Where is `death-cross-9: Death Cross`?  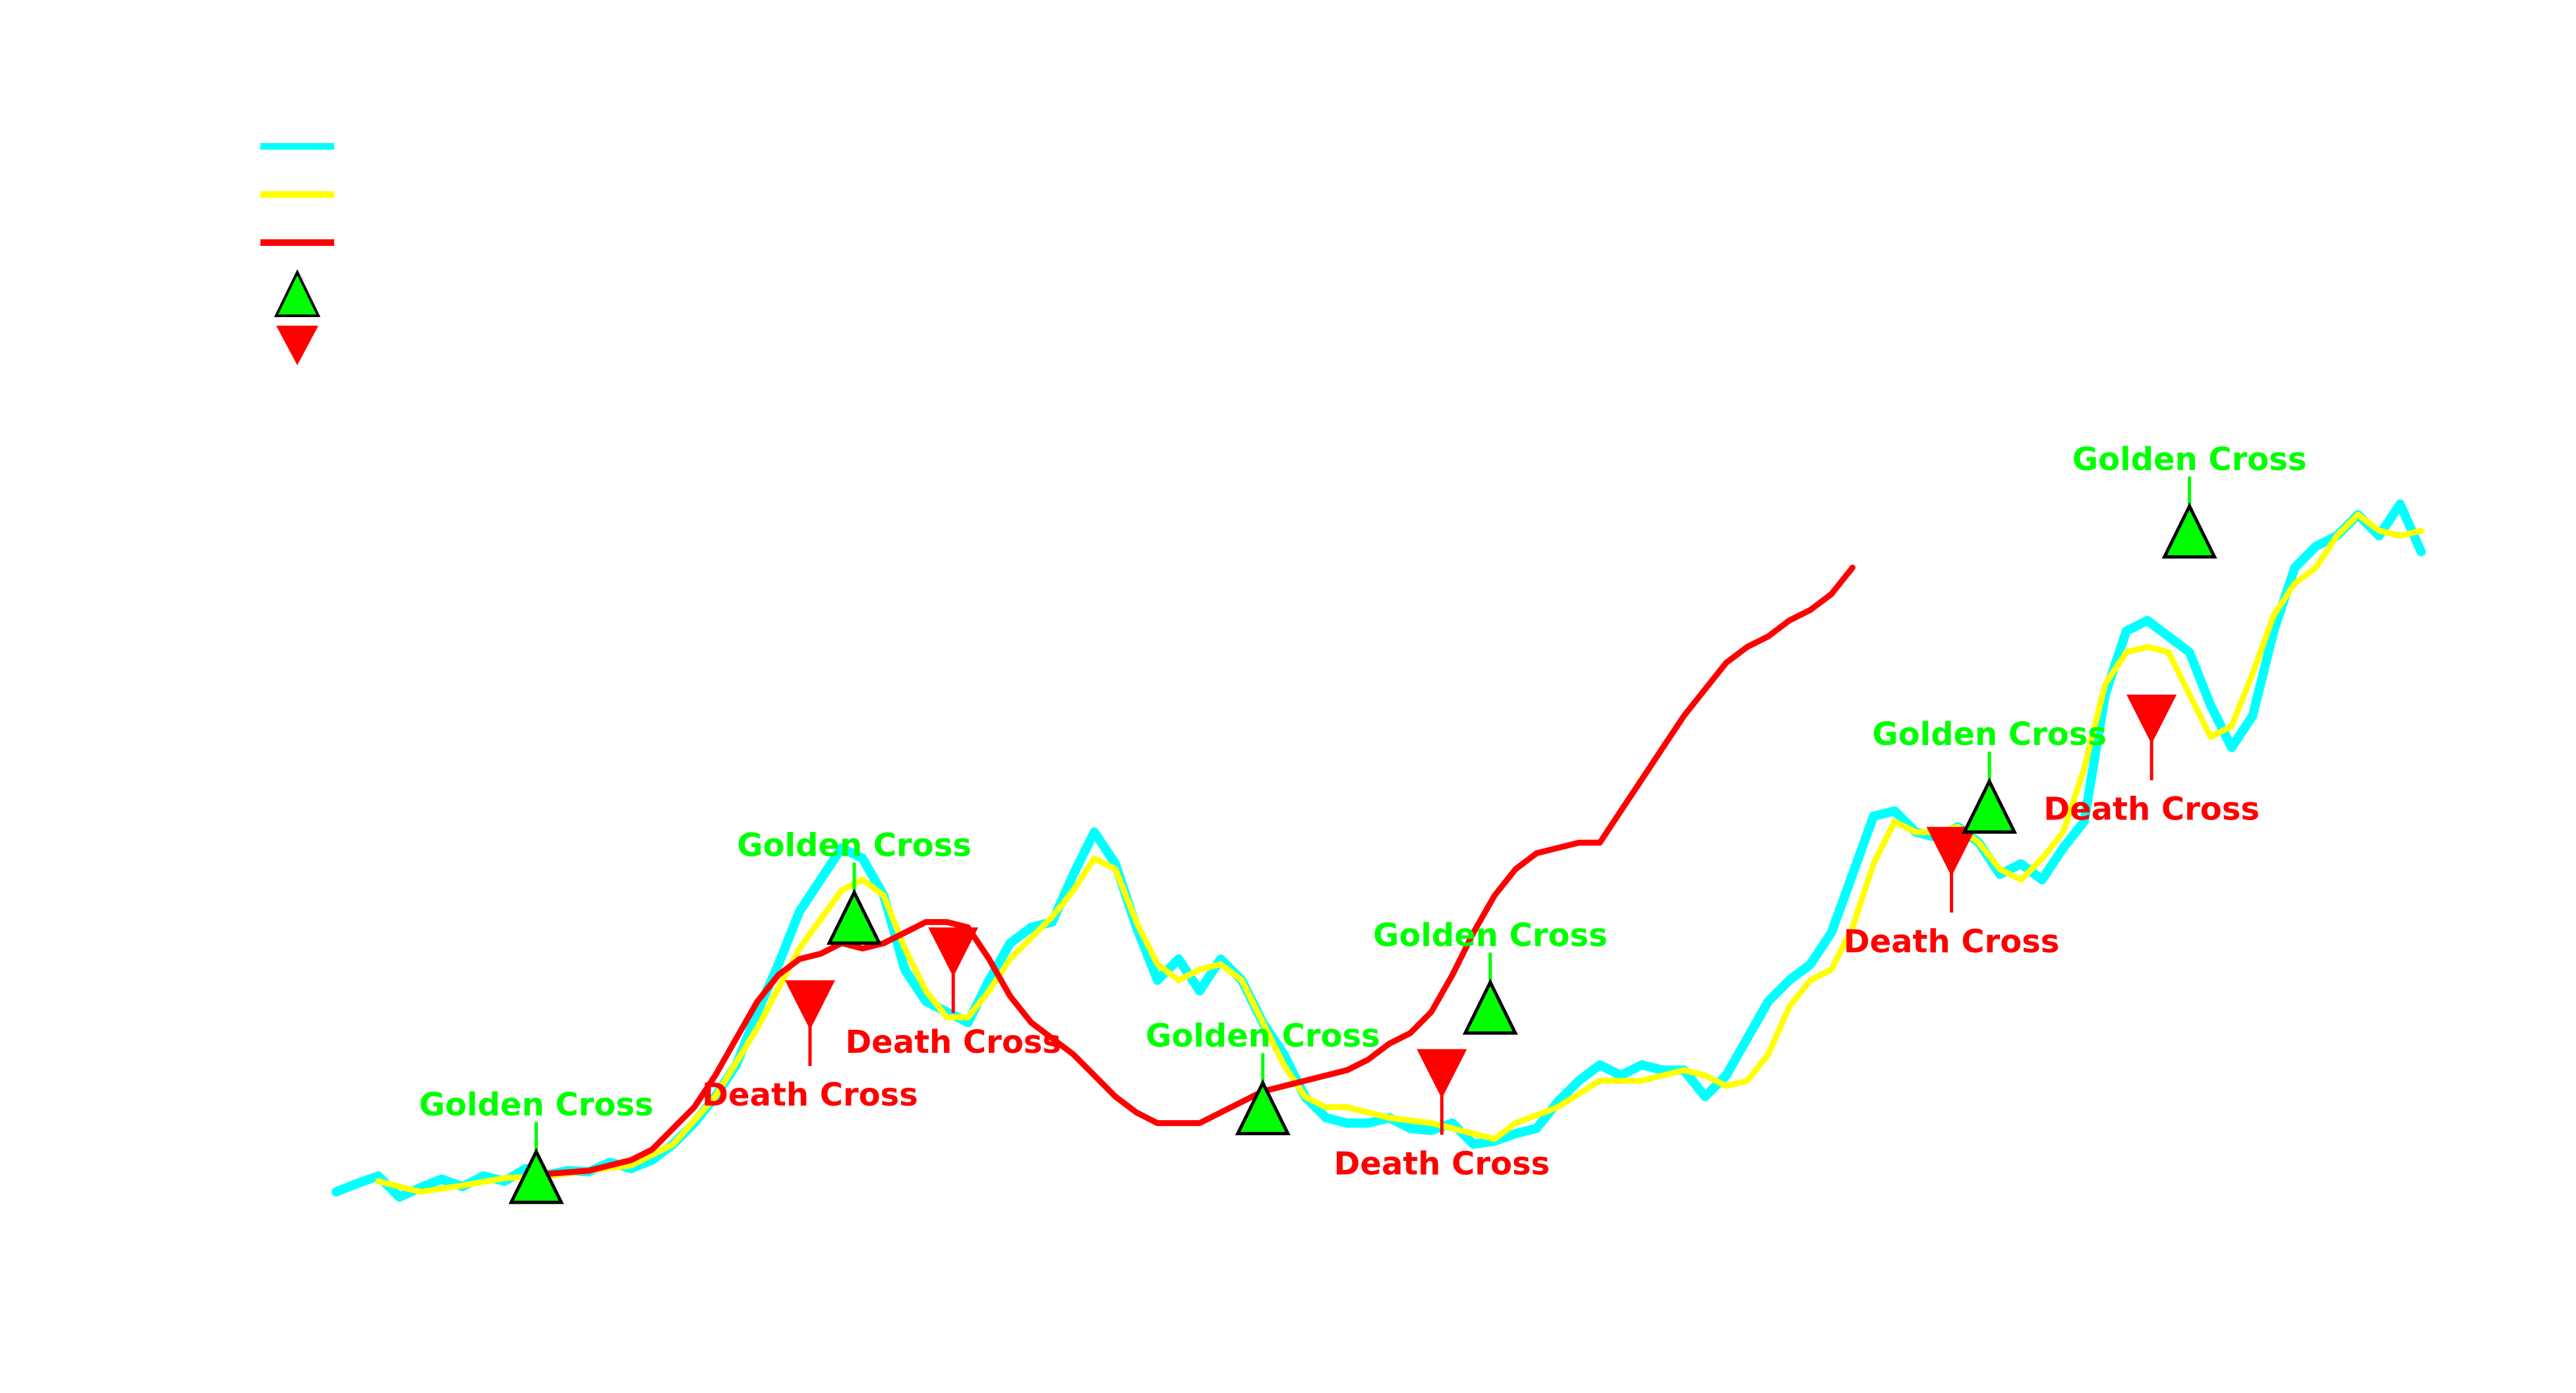 death-cross-9: Death Cross is located at coordinates (2152, 761).